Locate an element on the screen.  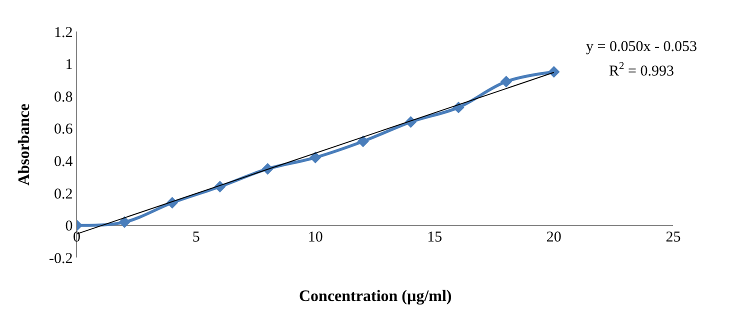
x-tick-label: 25 is located at coordinates (673, 237).